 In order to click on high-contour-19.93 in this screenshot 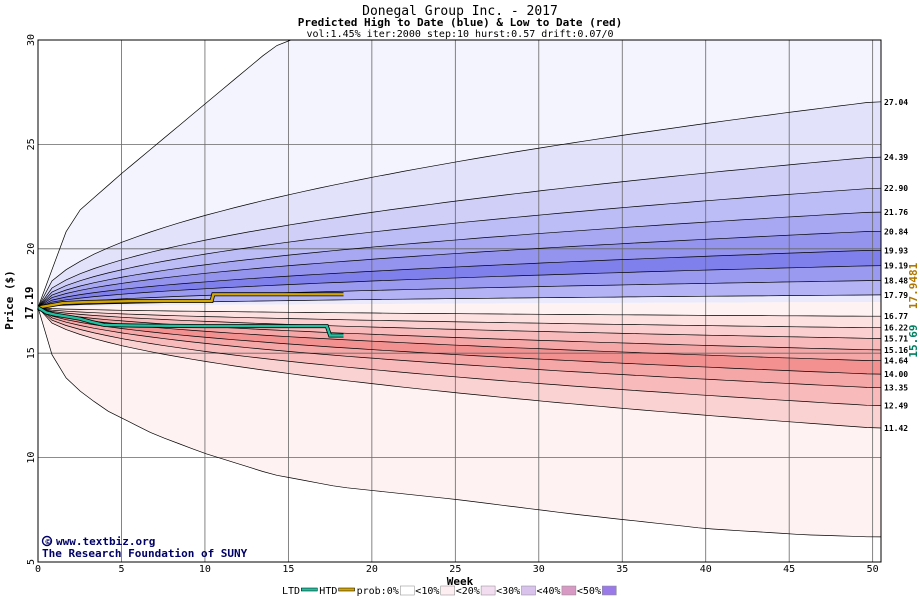, I will do `click(459, 278)`.